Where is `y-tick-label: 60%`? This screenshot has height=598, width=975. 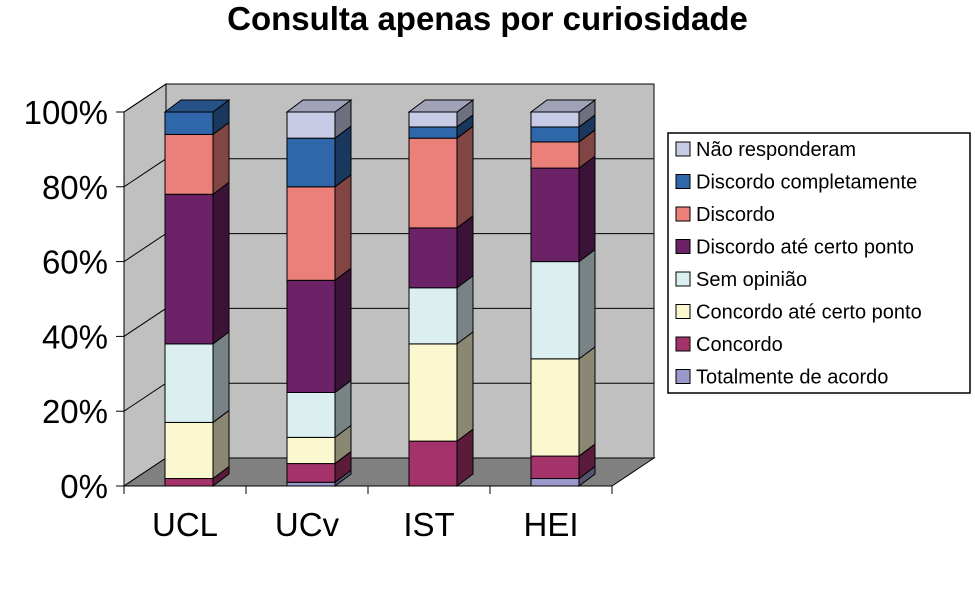 y-tick-label: 60% is located at coordinates (75, 262).